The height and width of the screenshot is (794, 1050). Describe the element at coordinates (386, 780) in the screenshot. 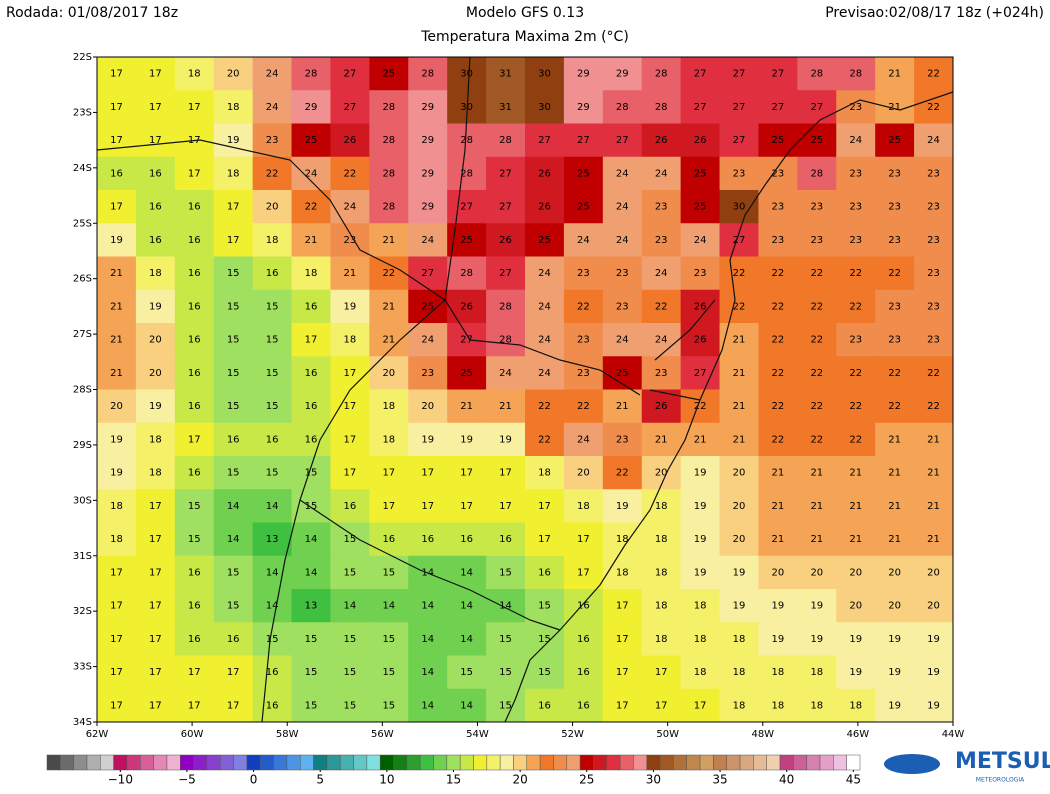

I see `colorbar-tick-label: 10` at that location.